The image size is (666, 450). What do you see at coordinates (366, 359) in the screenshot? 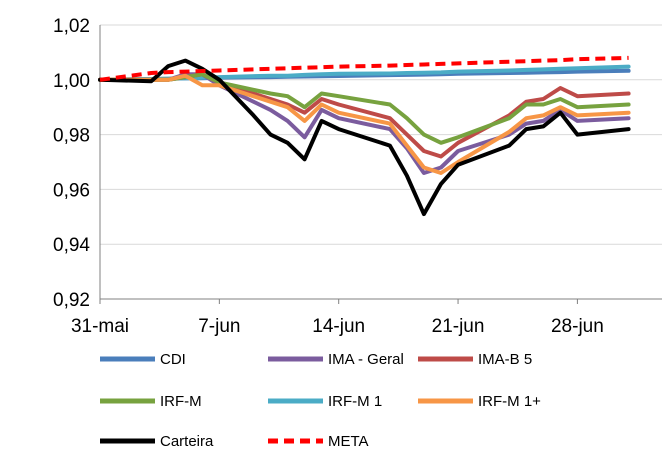
I see `legend-label: IMA - Geral` at bounding box center [366, 359].